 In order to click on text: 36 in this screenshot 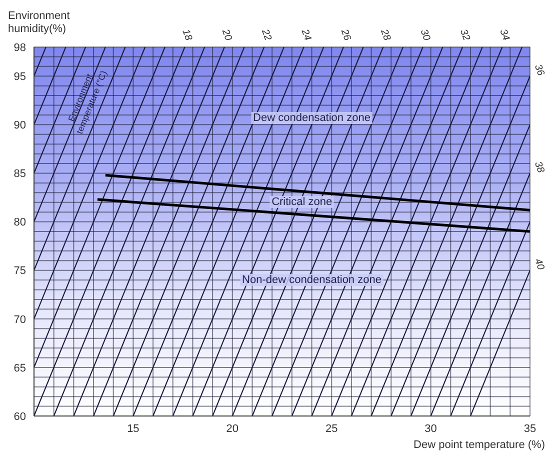, I will do `click(538, 70)`.